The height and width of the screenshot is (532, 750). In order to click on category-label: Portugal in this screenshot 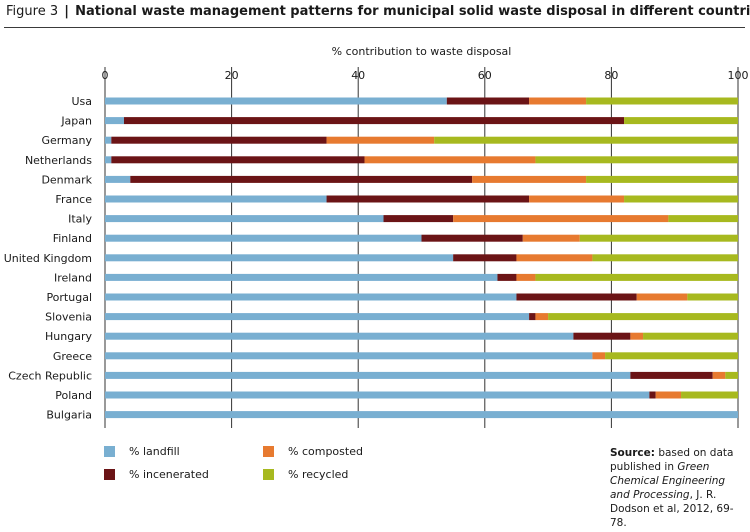, I will do `click(69, 297)`.